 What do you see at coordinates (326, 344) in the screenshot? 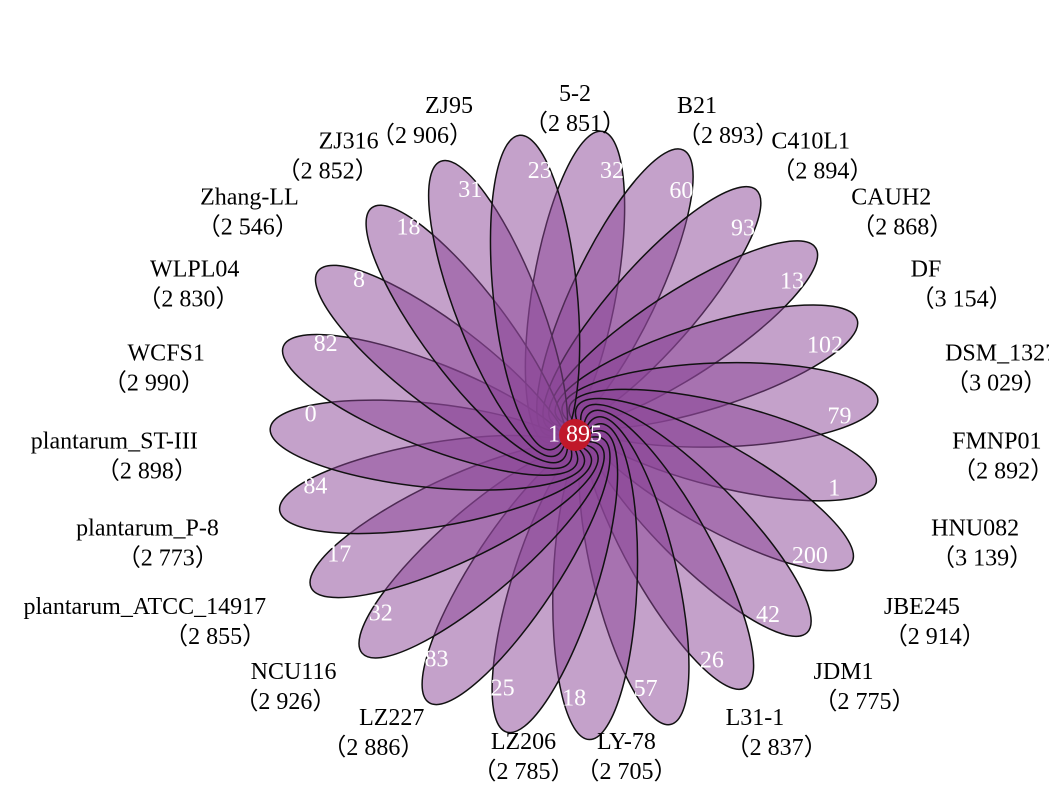
I see `petal-value: 82` at bounding box center [326, 344].